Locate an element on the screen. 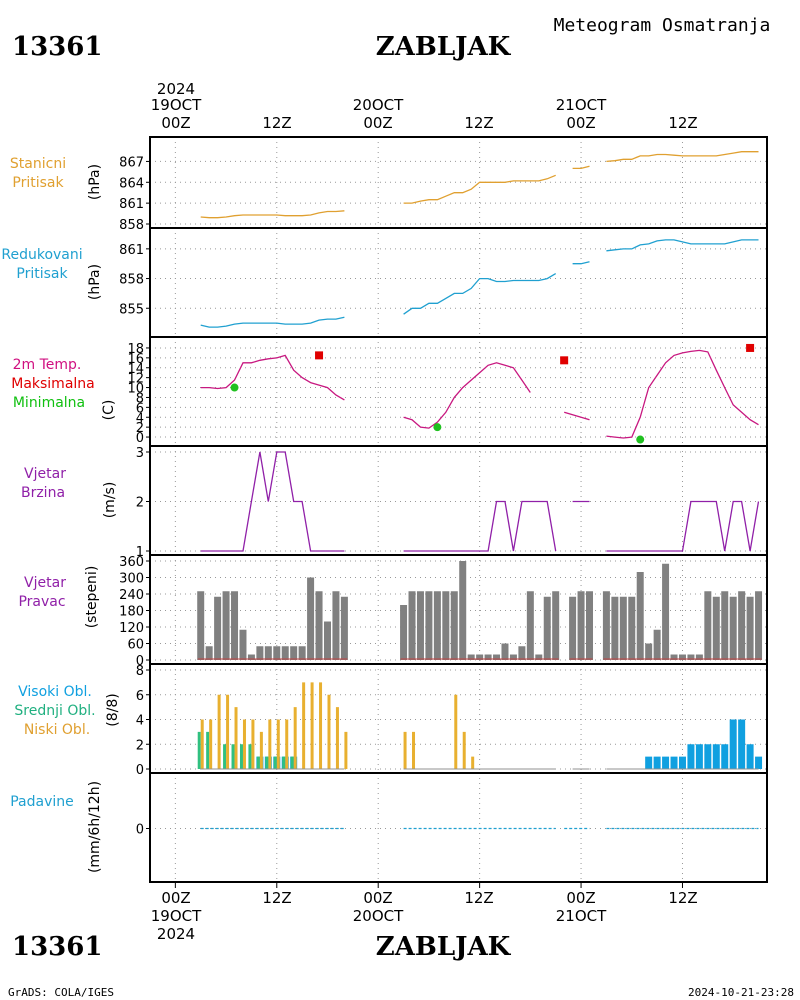 This screenshot has height=1000, width=800. footer-station-name: ZABLJAK is located at coordinates (444, 947).